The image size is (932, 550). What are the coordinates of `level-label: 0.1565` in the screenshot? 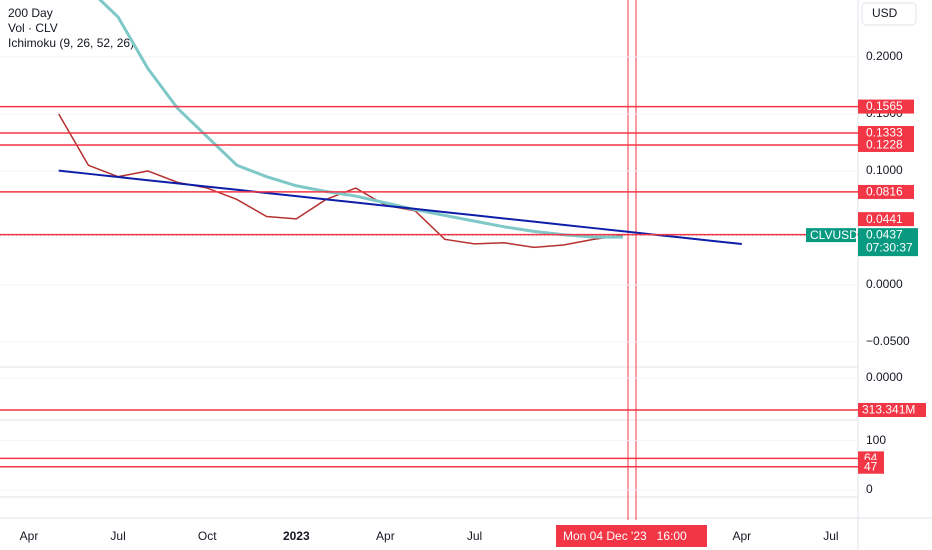 It's located at (884, 106).